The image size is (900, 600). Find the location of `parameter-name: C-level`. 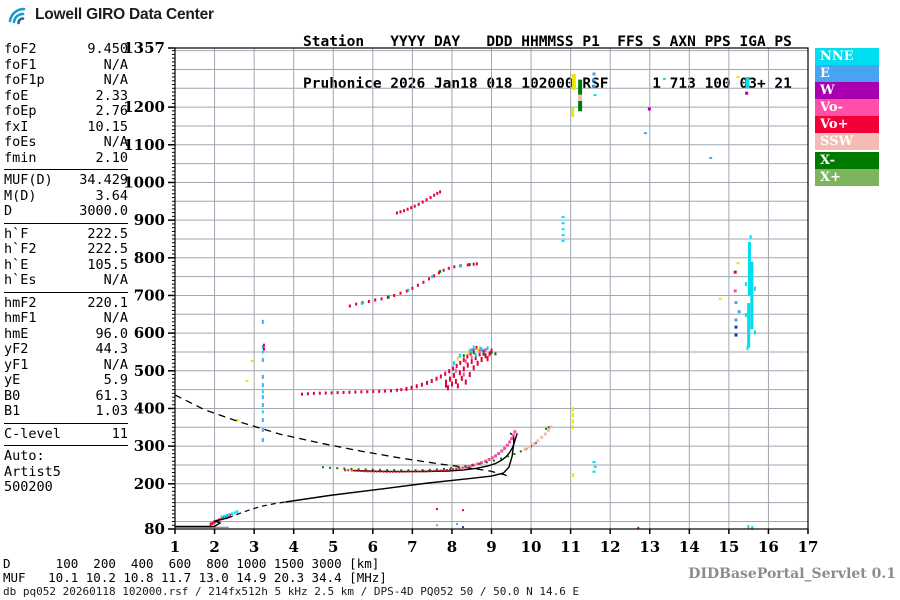

parameter-name: C-level is located at coordinates (32, 433).